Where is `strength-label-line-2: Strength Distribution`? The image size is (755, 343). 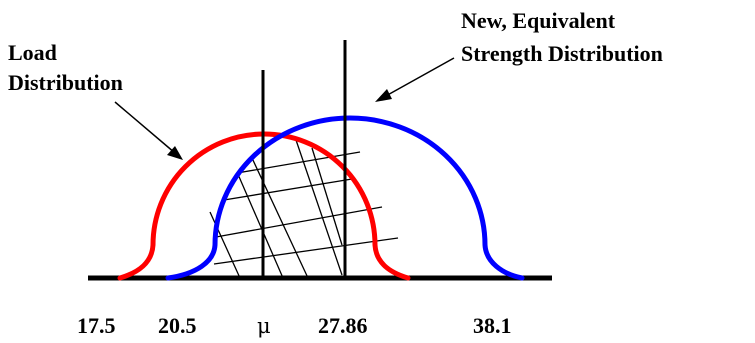
strength-label-line-2: Strength Distribution is located at coordinates (562, 53).